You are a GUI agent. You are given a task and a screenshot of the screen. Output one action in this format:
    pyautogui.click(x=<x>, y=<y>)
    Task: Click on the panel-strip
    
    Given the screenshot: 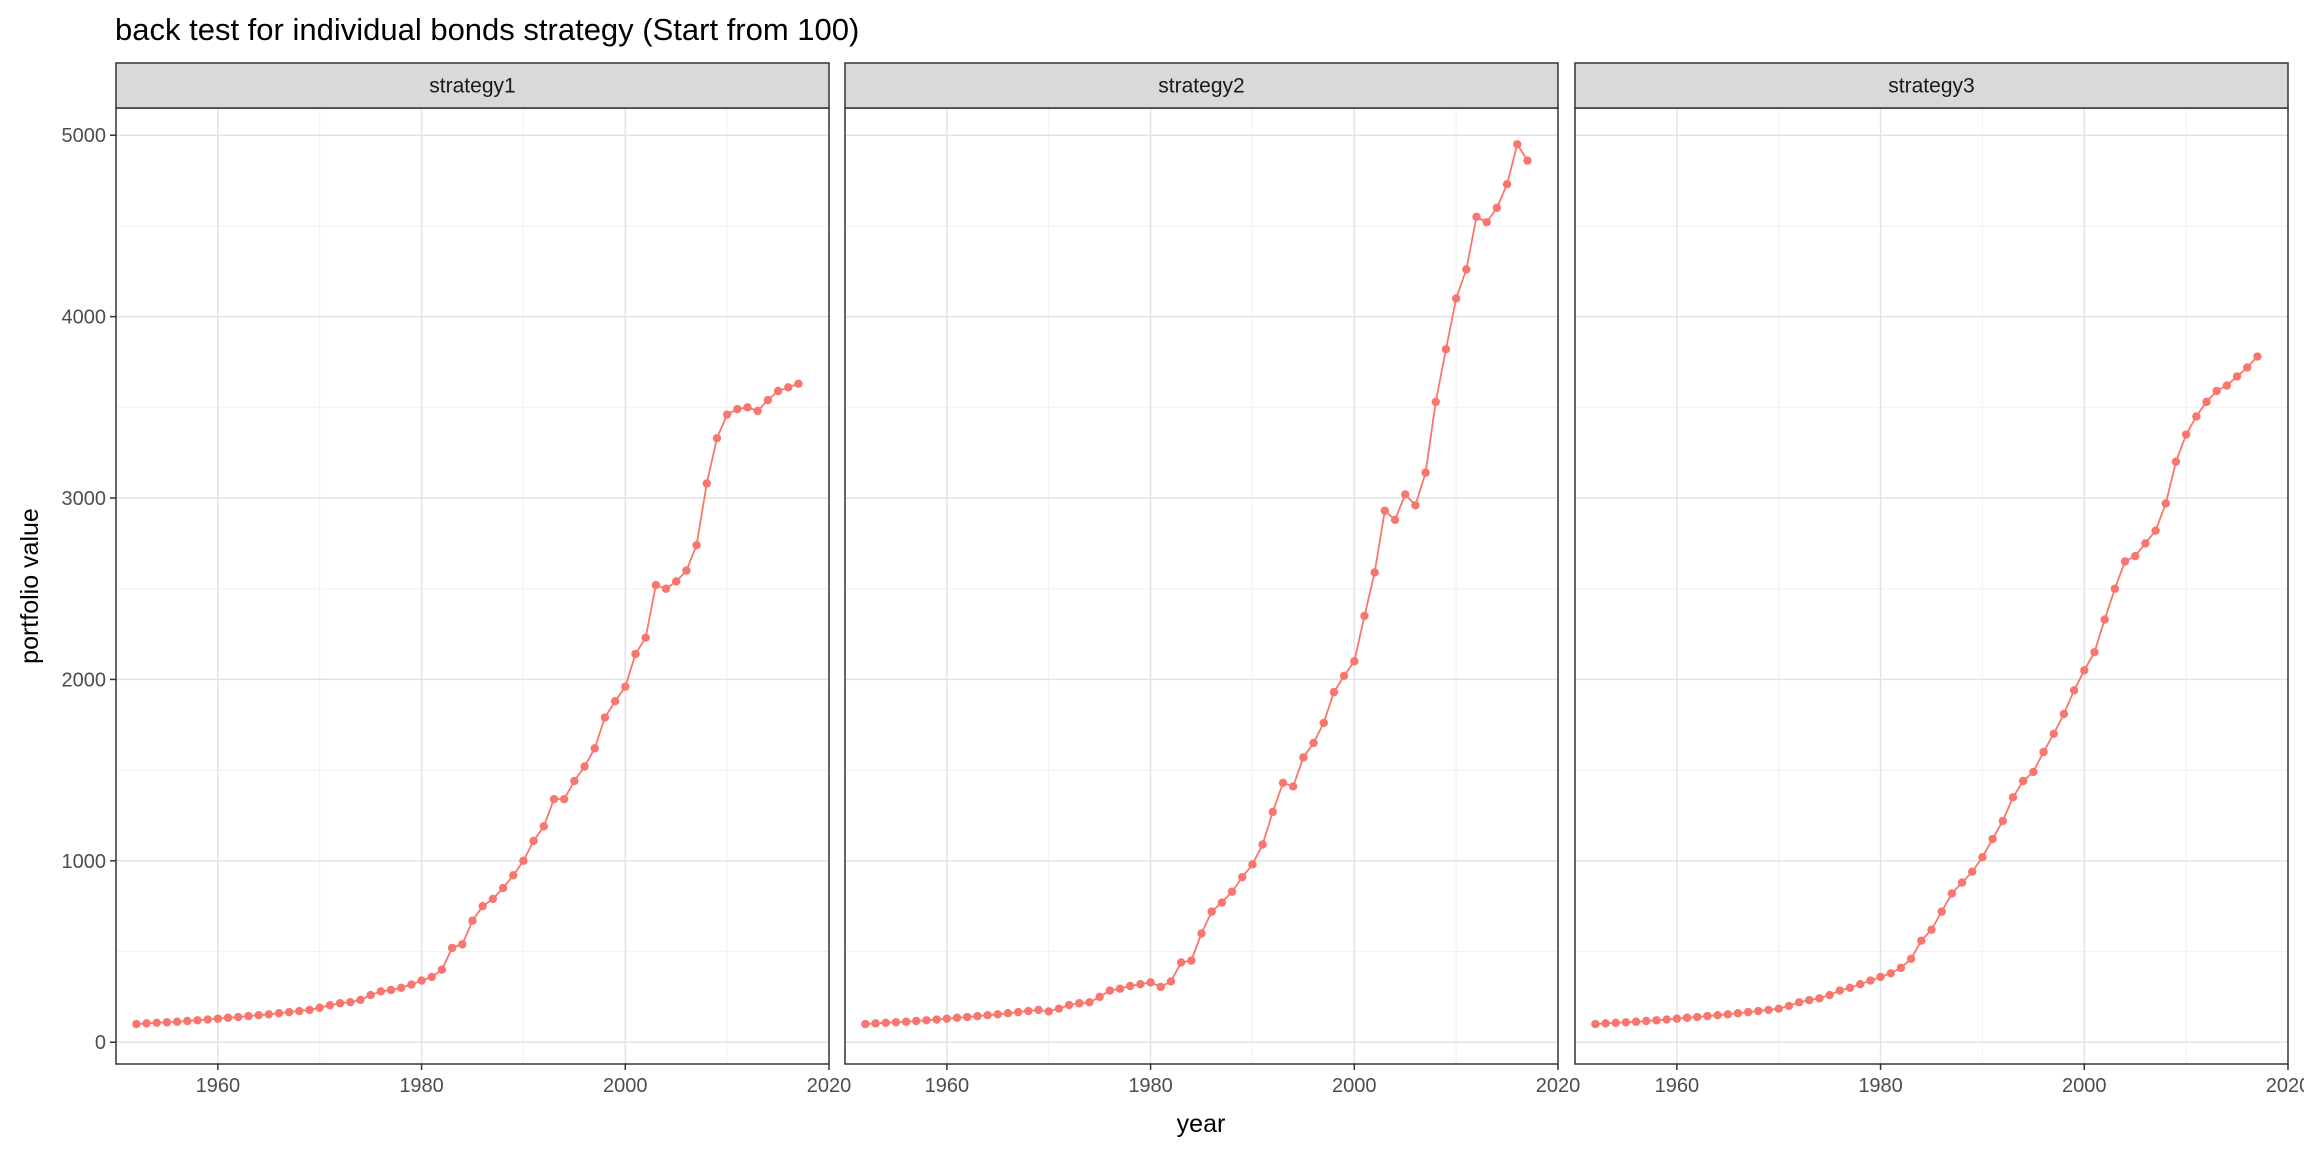 What is the action you would take?
    pyautogui.click(x=472, y=85)
    